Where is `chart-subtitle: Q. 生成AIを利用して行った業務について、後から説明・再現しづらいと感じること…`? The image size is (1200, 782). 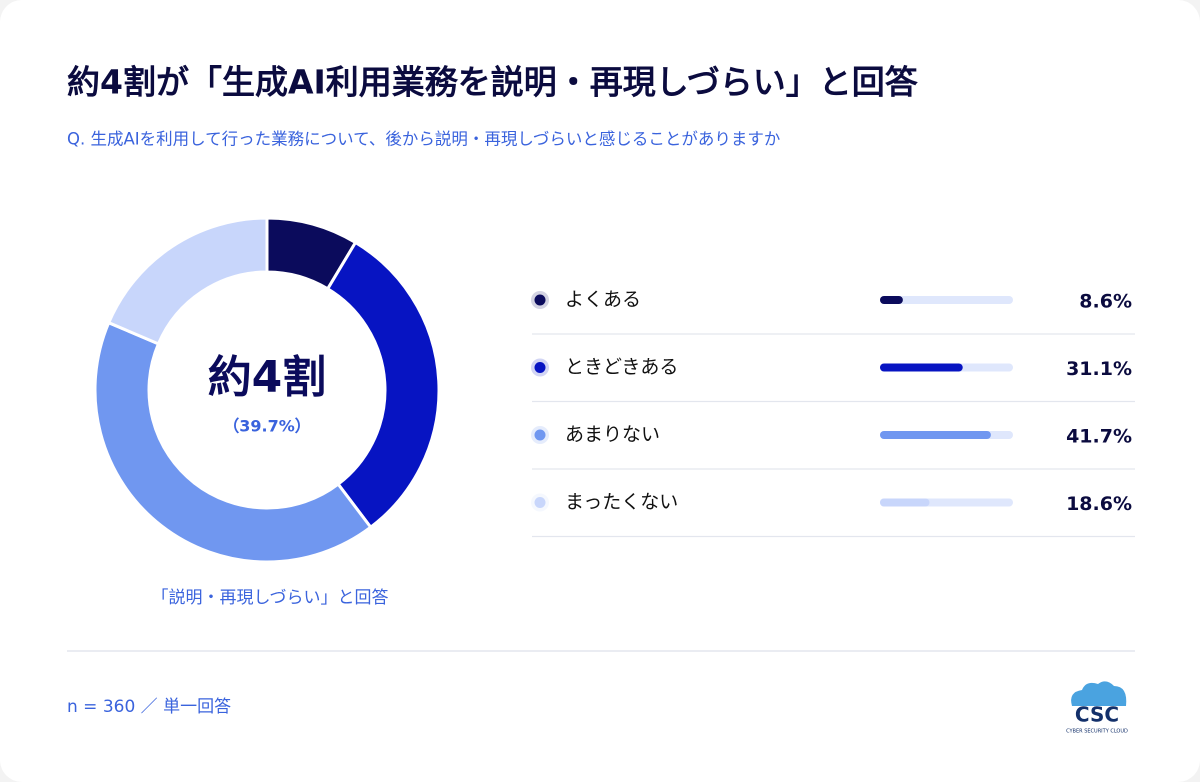
chart-subtitle: Q. 生成AIを利用して行った業務について、後から説明・再現しづらいと感じること… is located at coordinates (423, 139).